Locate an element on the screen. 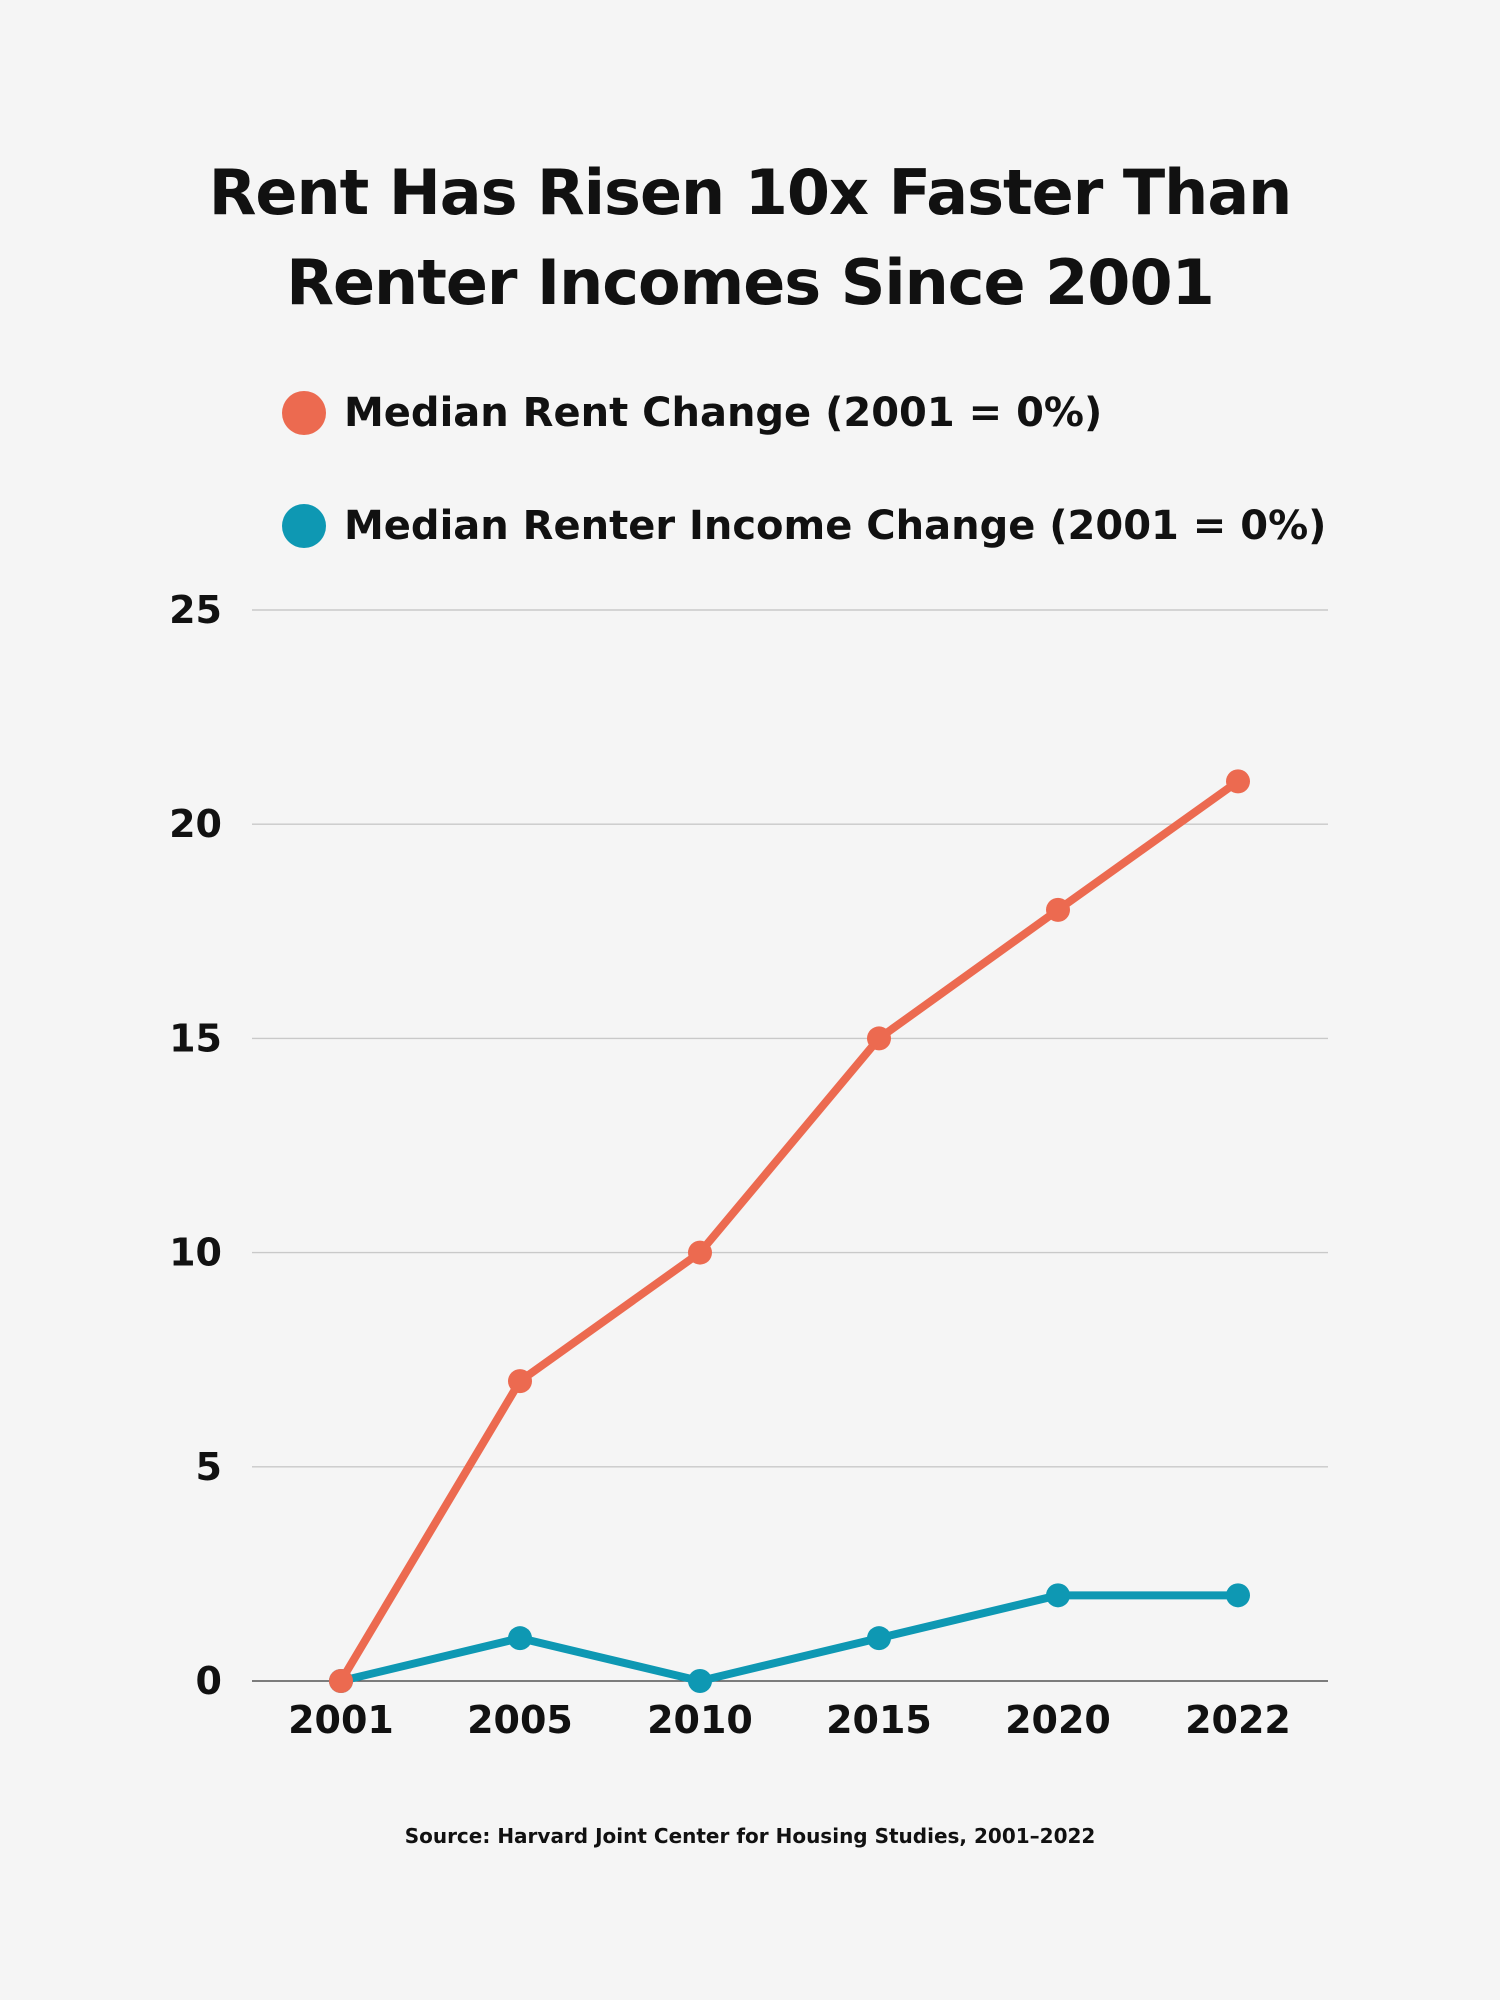 The height and width of the screenshot is (2000, 1500). point-rent-2020 is located at coordinates (1058, 909).